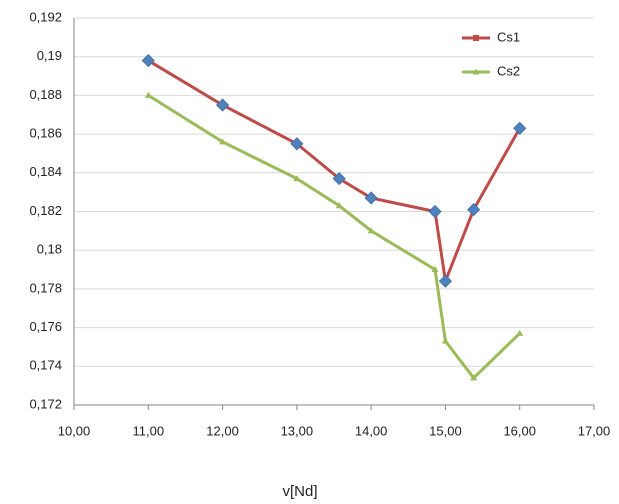  I want to click on y-tick-label: 0,192, so click(45, 16).